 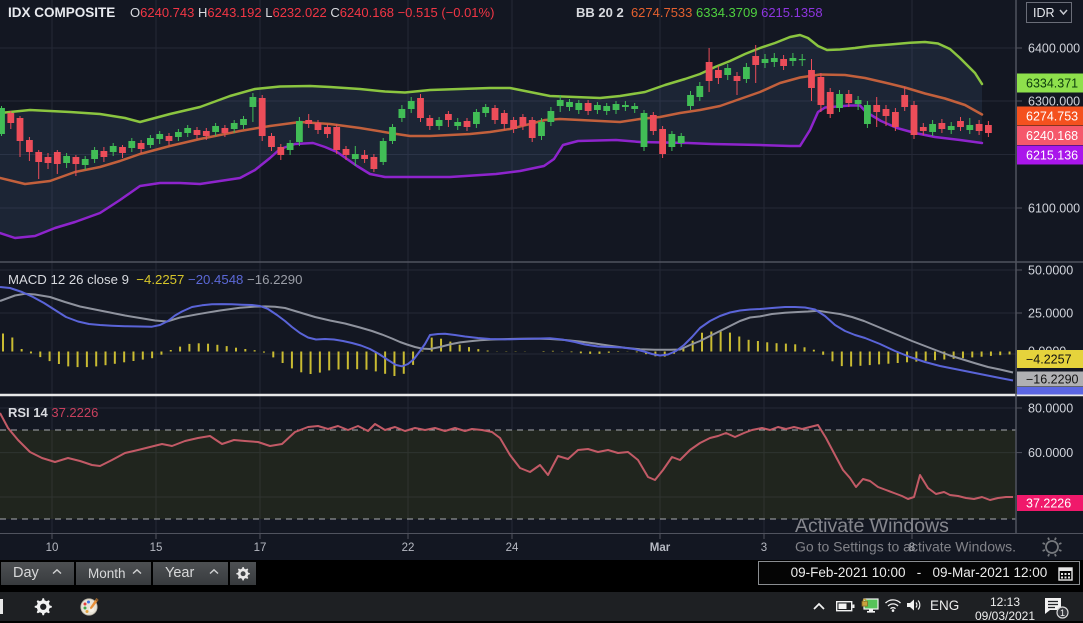 What do you see at coordinates (1050, 314) in the screenshot?
I see `svg-text: 25.0000` at bounding box center [1050, 314].